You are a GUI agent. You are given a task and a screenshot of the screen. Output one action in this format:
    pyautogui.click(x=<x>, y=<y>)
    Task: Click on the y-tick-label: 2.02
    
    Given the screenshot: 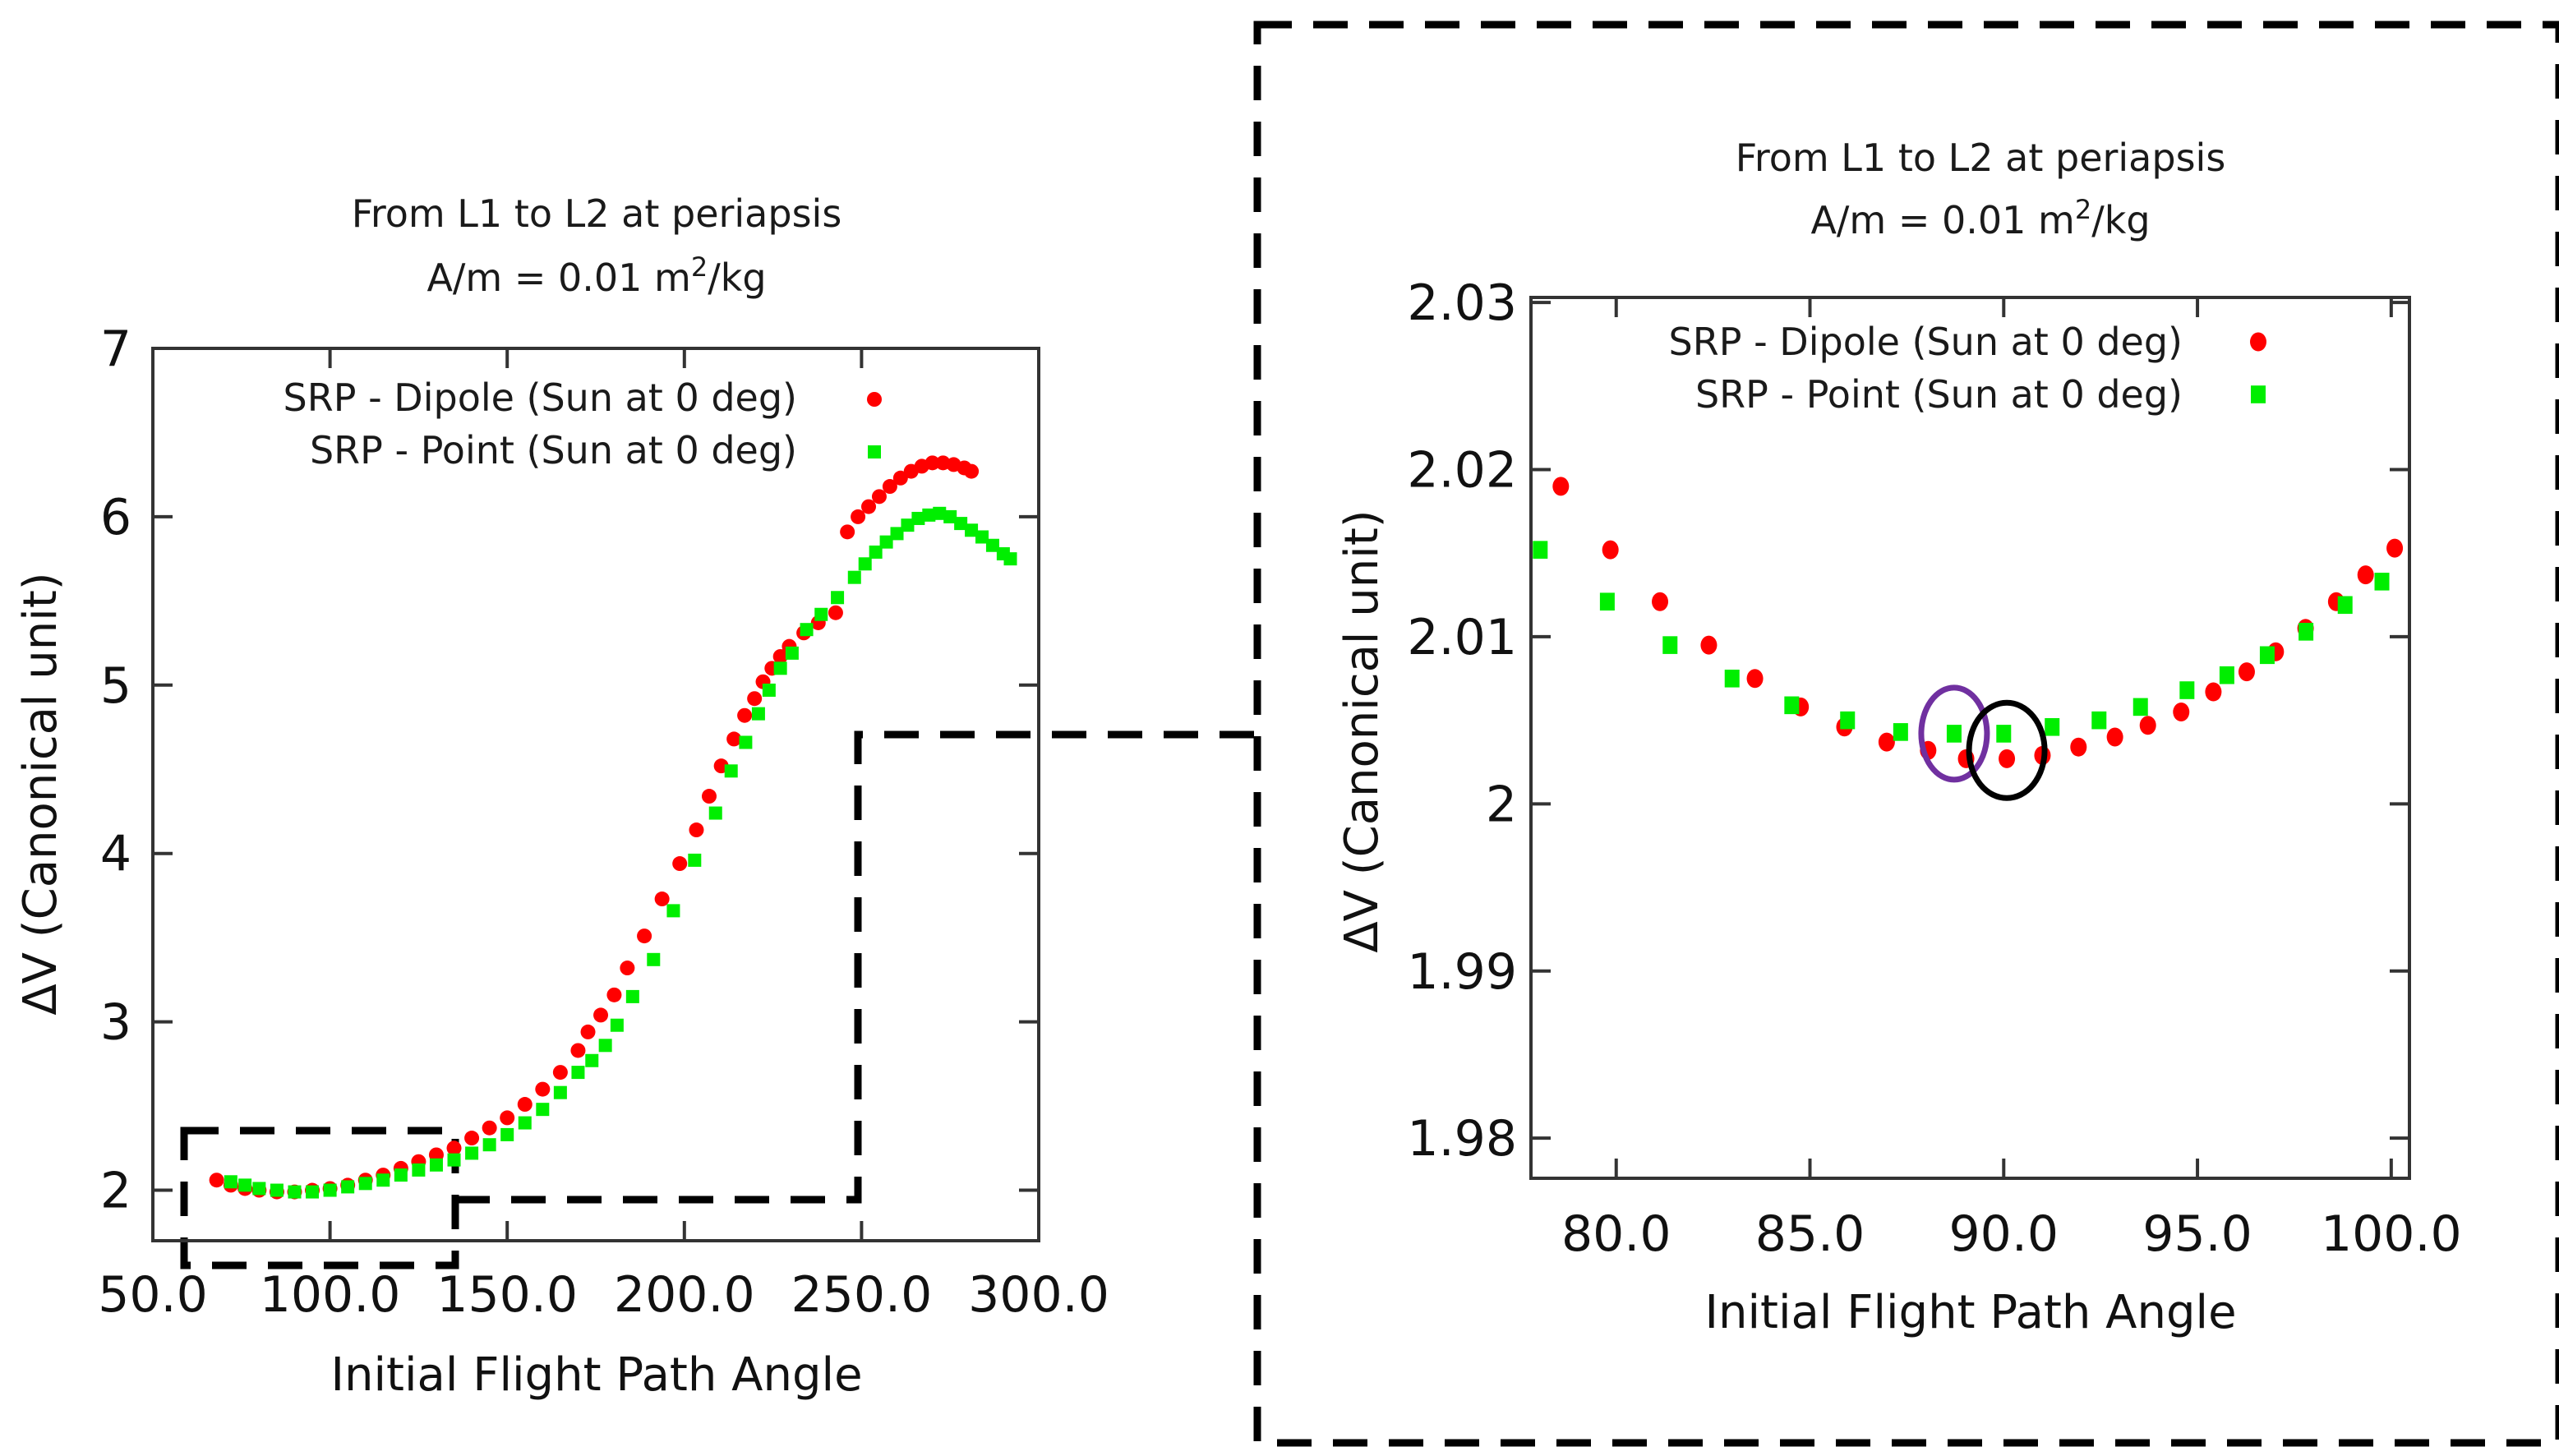 What is the action you would take?
    pyautogui.click(x=1462, y=471)
    